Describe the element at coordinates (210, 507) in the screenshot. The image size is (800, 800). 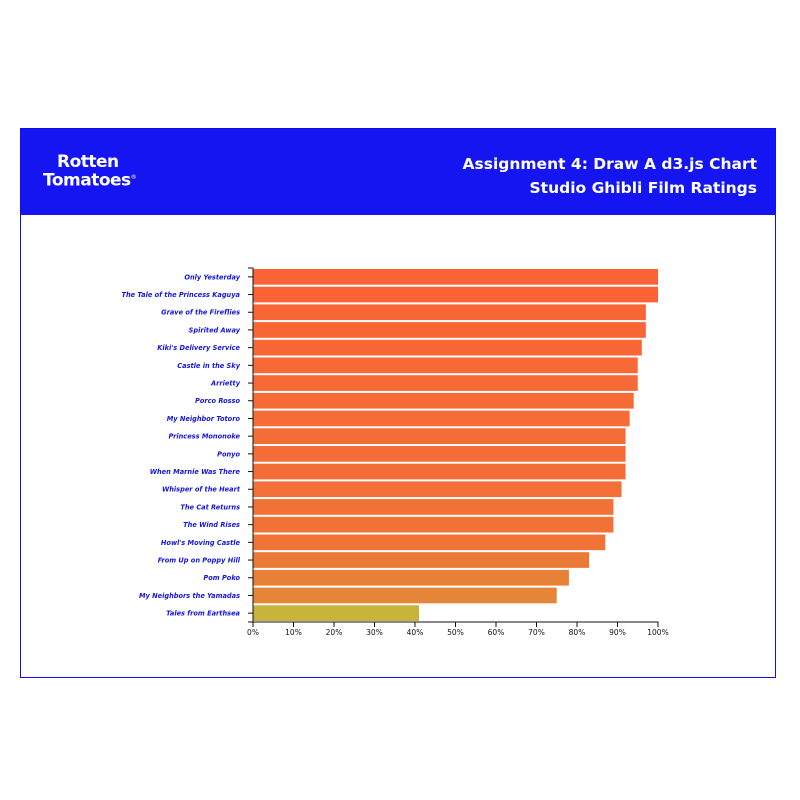
I see `category-label: The Cat Returns` at that location.